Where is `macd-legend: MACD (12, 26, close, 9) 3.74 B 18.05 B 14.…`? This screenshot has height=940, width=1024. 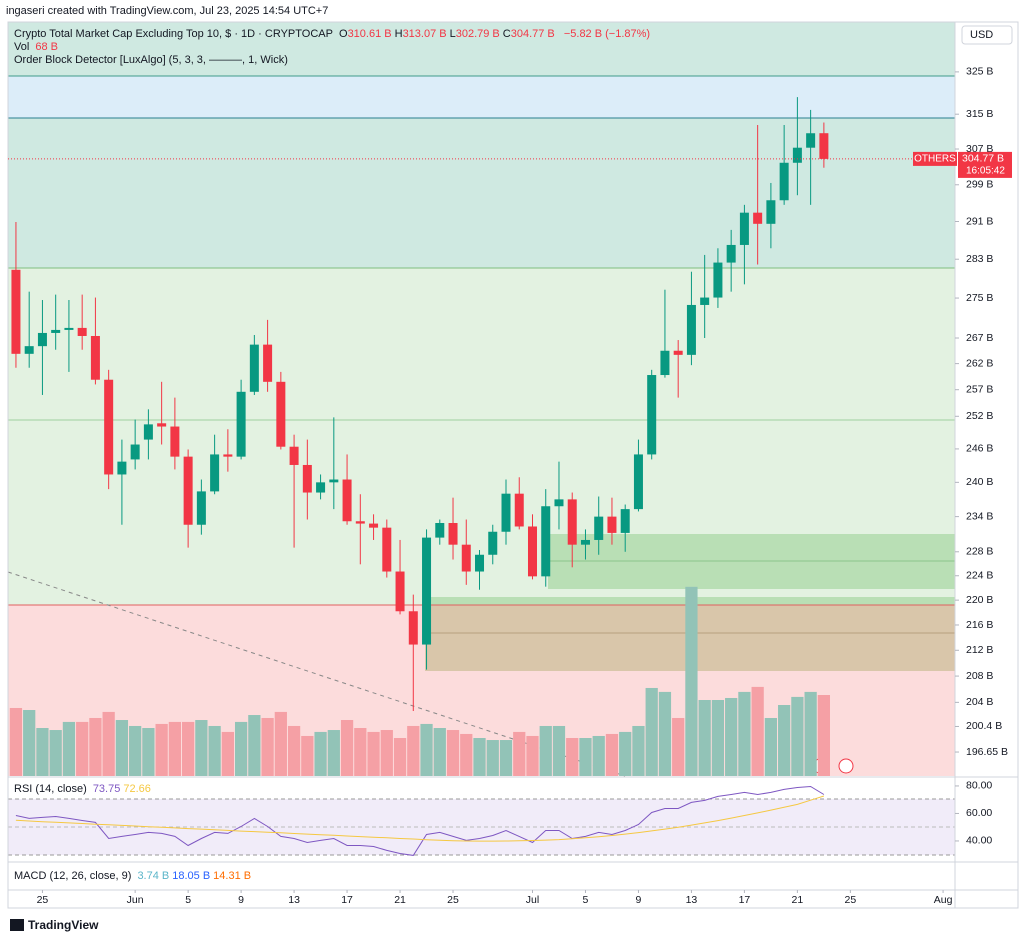
macd-legend: MACD (12, 26, close, 9) 3.74 B 18.05 B 14.… is located at coordinates (134, 876).